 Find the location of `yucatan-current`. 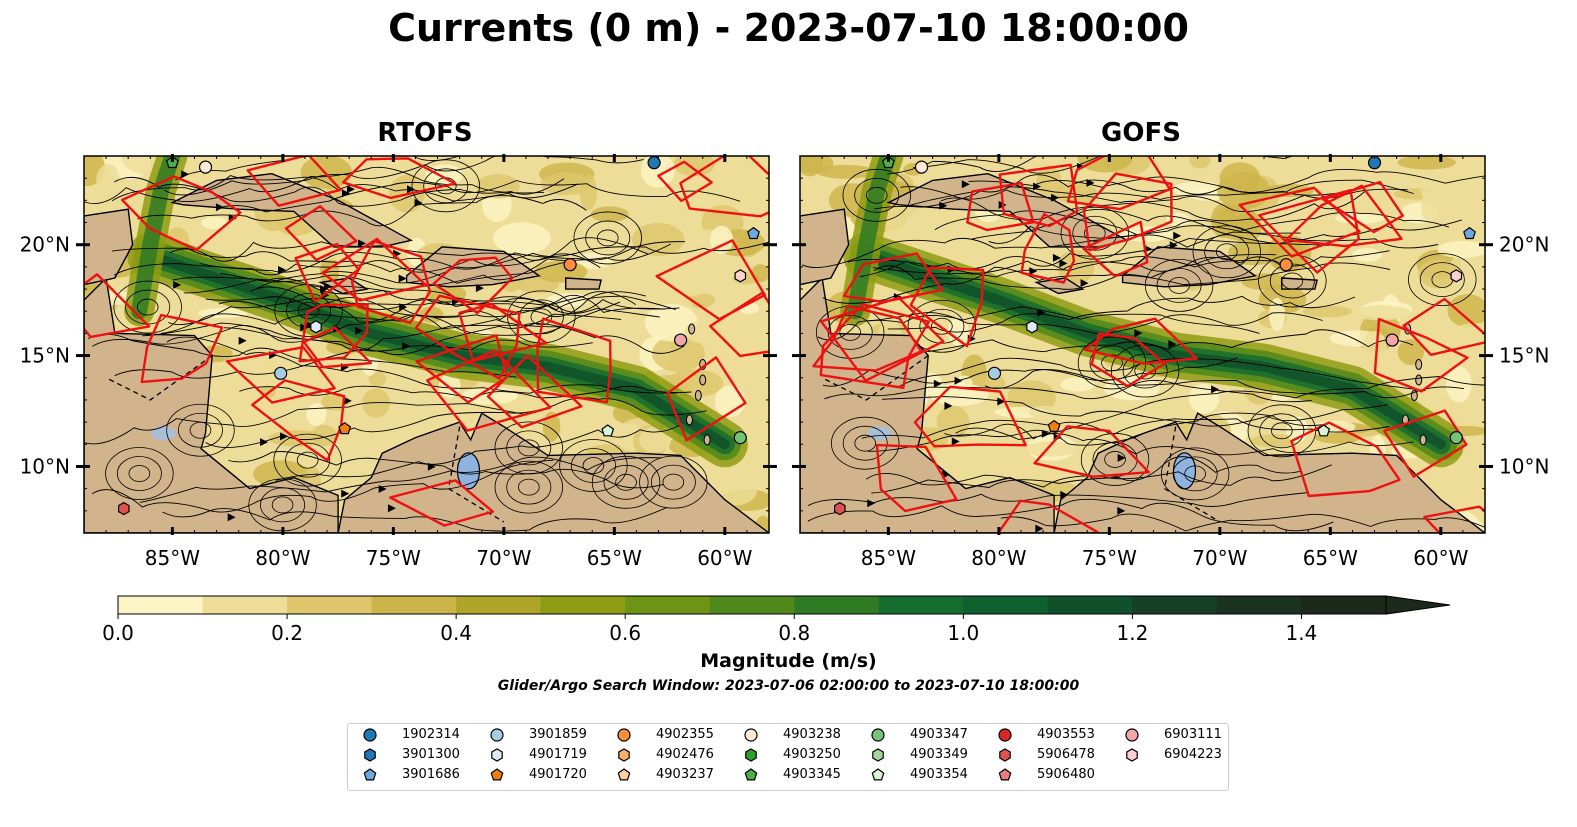

yucatan-current is located at coordinates (156, 238).